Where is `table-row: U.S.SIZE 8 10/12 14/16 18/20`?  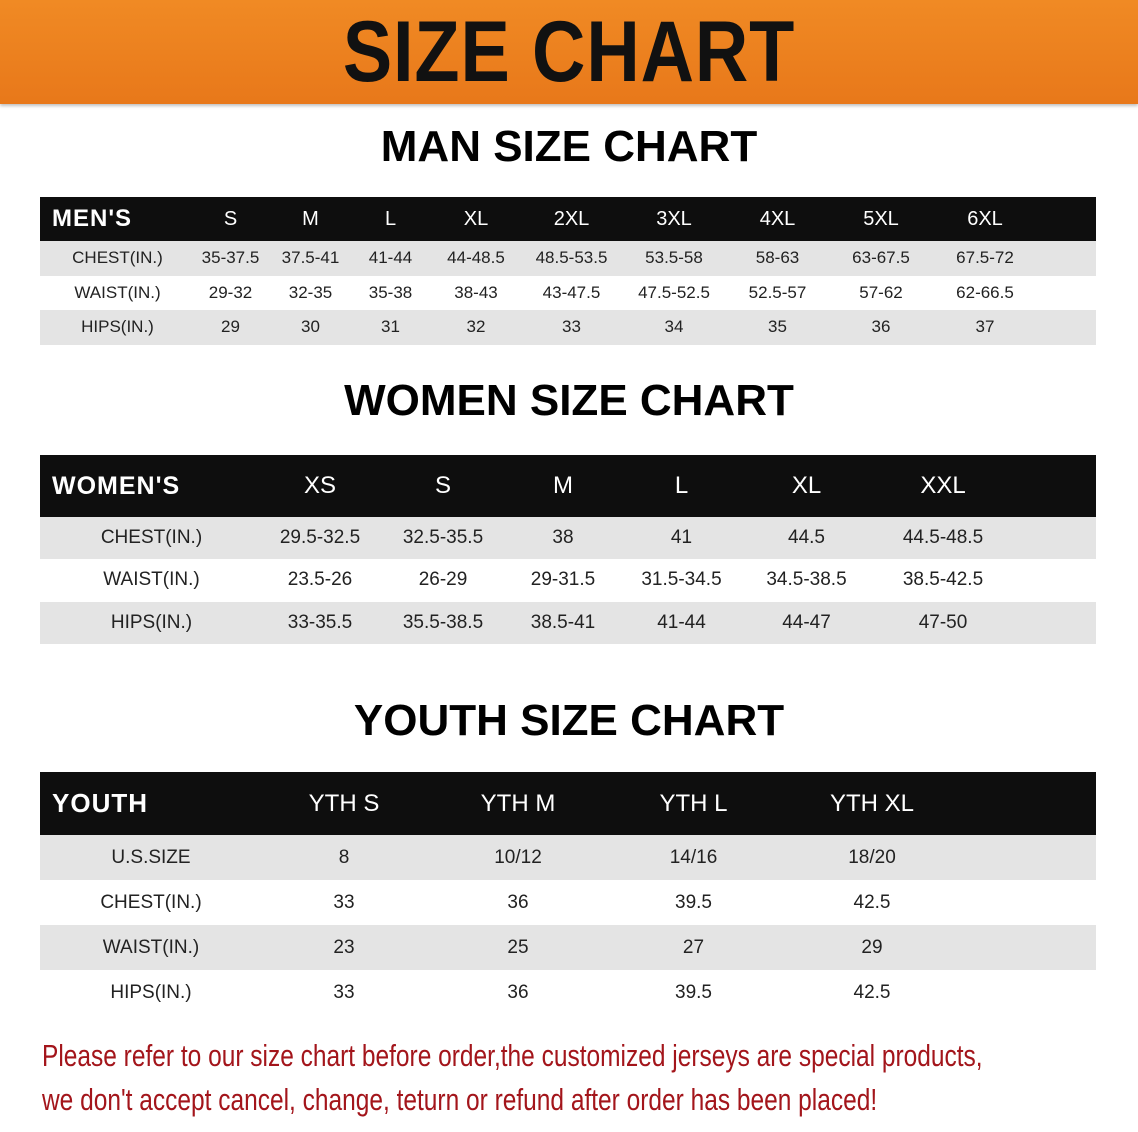
table-row: U.S.SIZE 8 10/12 14/16 18/20 is located at coordinates (568, 857).